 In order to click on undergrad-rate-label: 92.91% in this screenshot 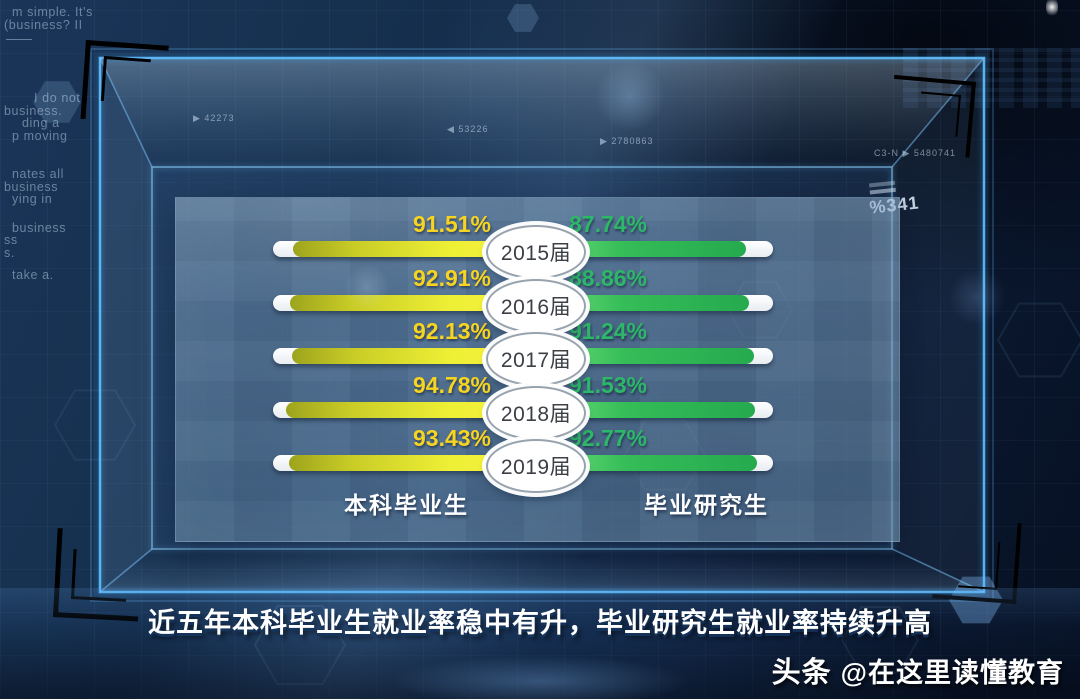, I will do `click(451, 277)`.